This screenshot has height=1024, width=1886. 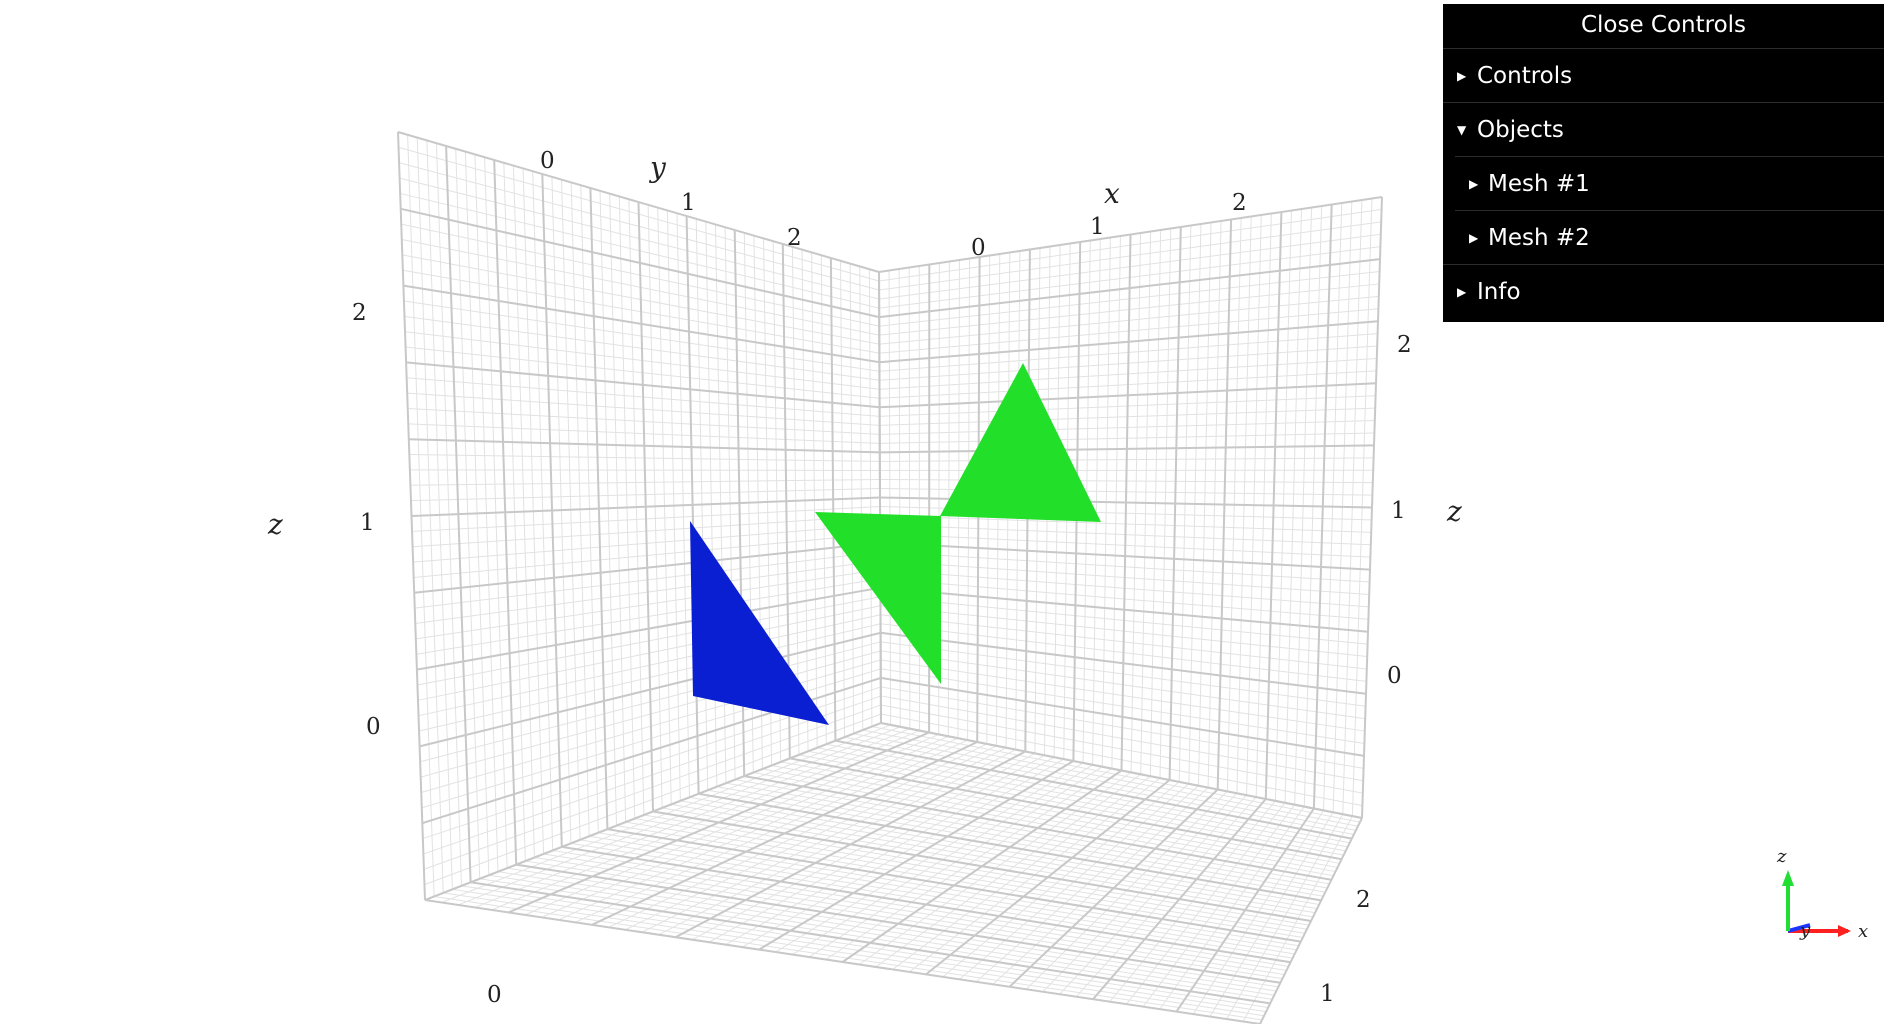 I want to click on folder-info: ▶ Info, so click(x=1663, y=291).